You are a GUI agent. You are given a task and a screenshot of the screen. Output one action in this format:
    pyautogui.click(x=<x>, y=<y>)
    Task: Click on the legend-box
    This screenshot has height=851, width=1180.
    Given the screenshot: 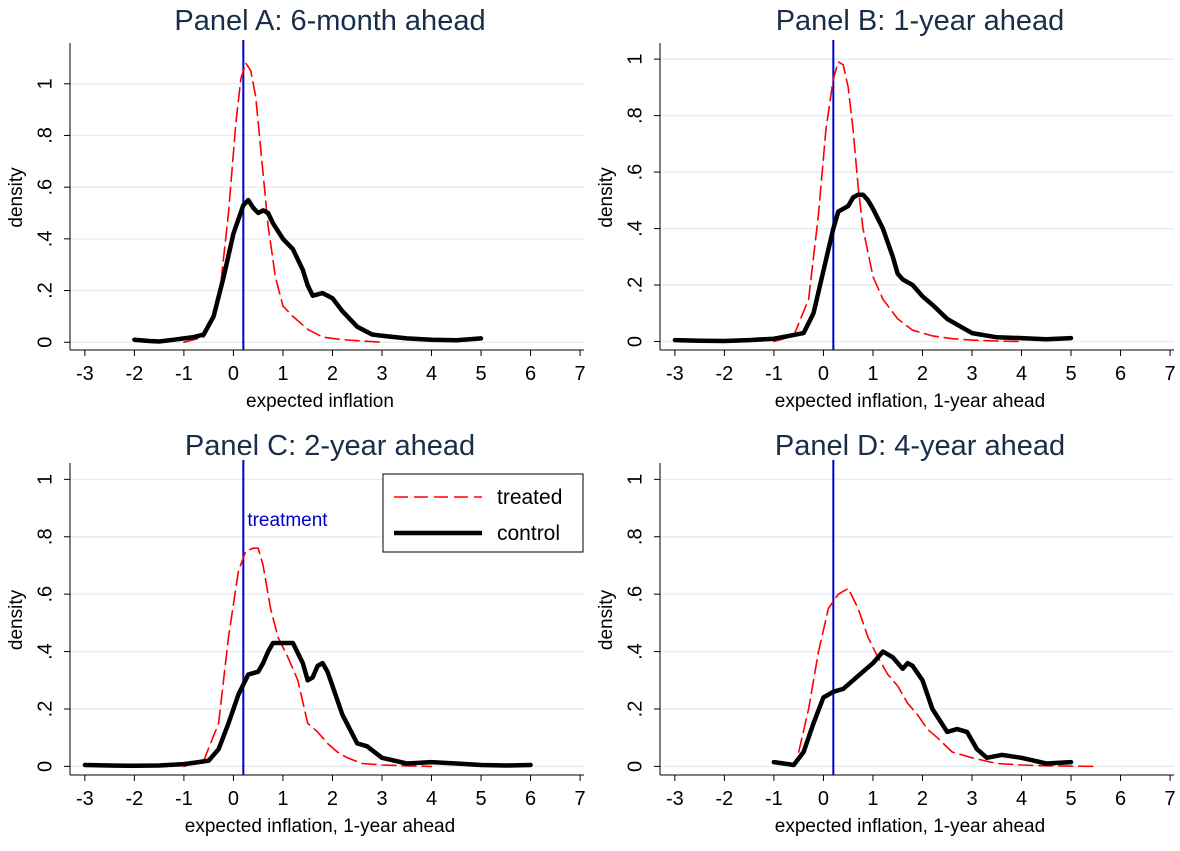 What is the action you would take?
    pyautogui.click(x=483, y=513)
    